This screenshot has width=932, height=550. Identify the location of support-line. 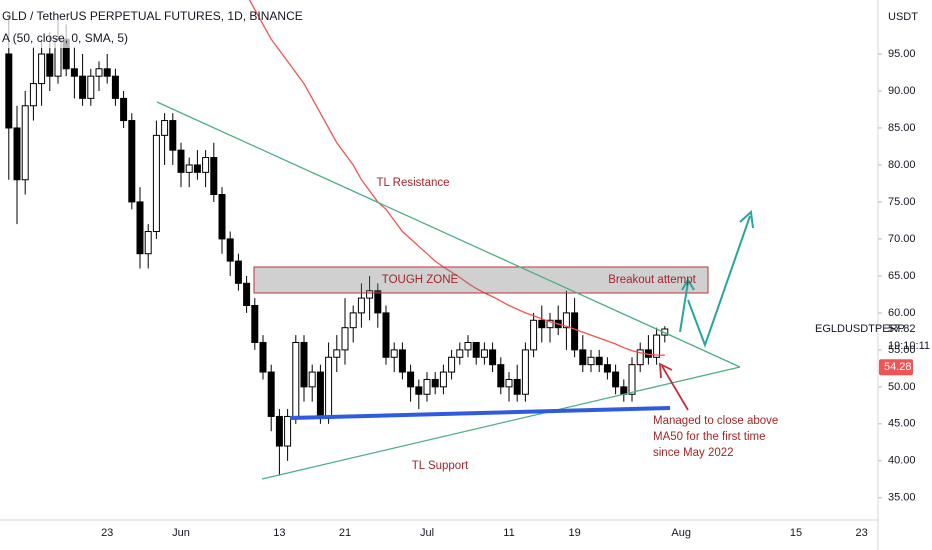
(501, 423).